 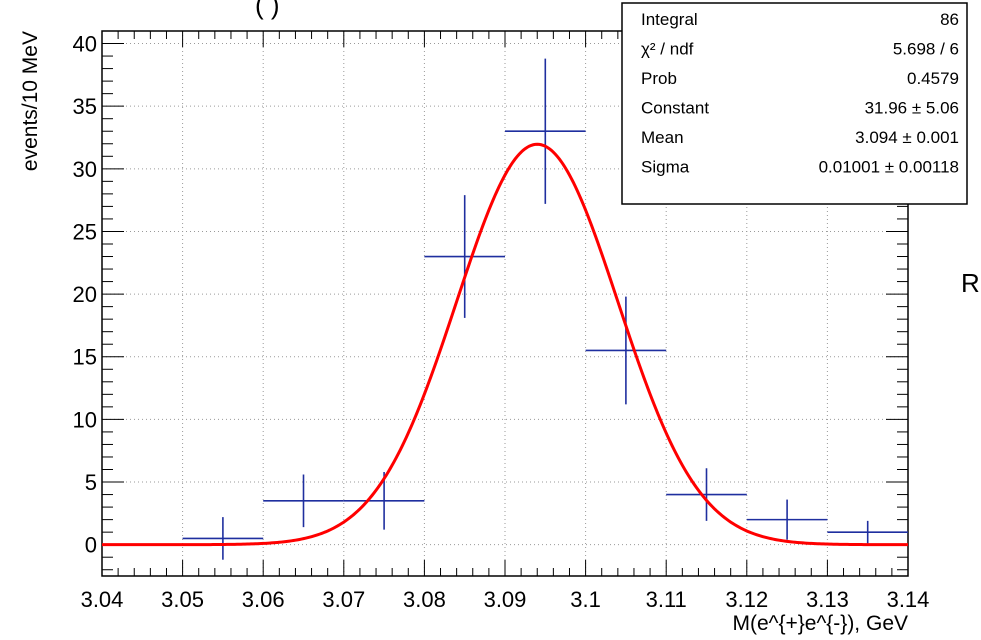 I want to click on y-tick-label: 5, so click(x=91, y=482).